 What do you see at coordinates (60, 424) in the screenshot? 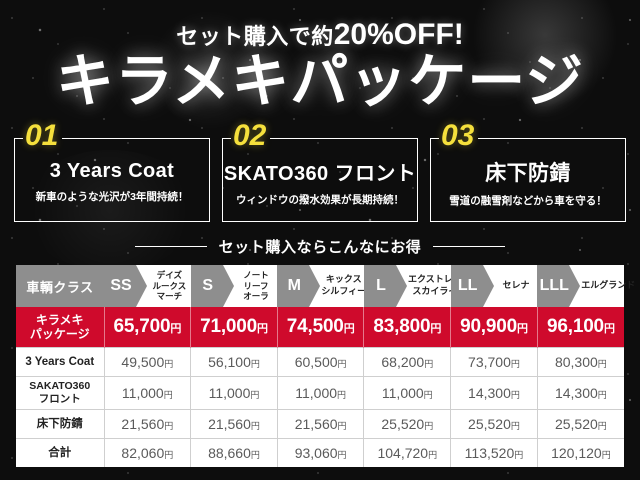
I see `row-label: 床下防錆` at bounding box center [60, 424].